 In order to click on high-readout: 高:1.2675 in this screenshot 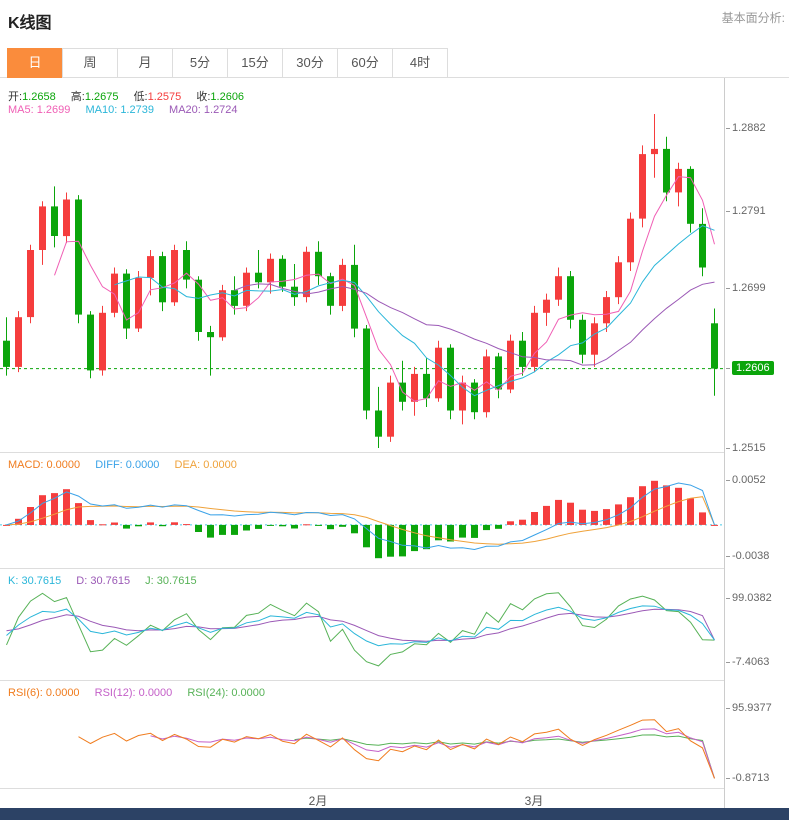, I will do `click(94, 97)`.